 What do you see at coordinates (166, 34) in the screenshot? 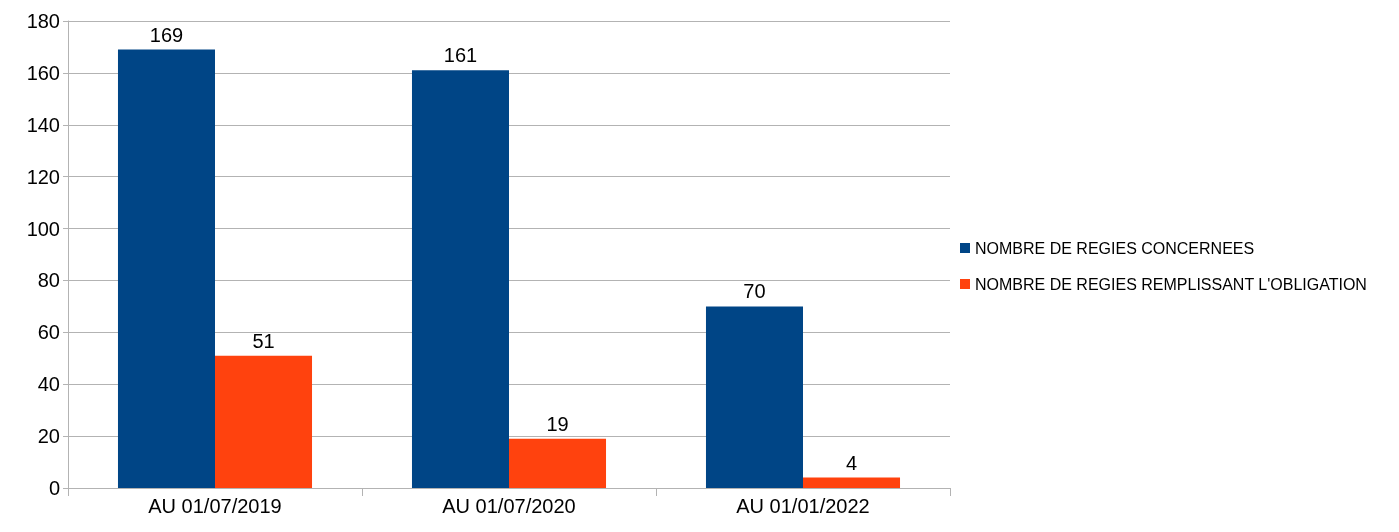
I see `data-label: 169` at bounding box center [166, 34].